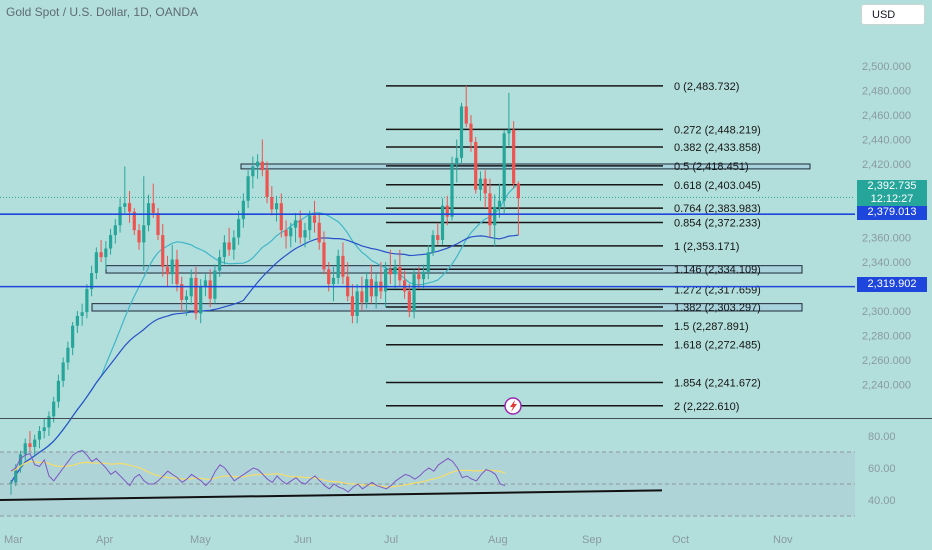 Image resolution: width=932 pixels, height=550 pixels. I want to click on fib-level-label: 0 (2,483.732), so click(706, 87).